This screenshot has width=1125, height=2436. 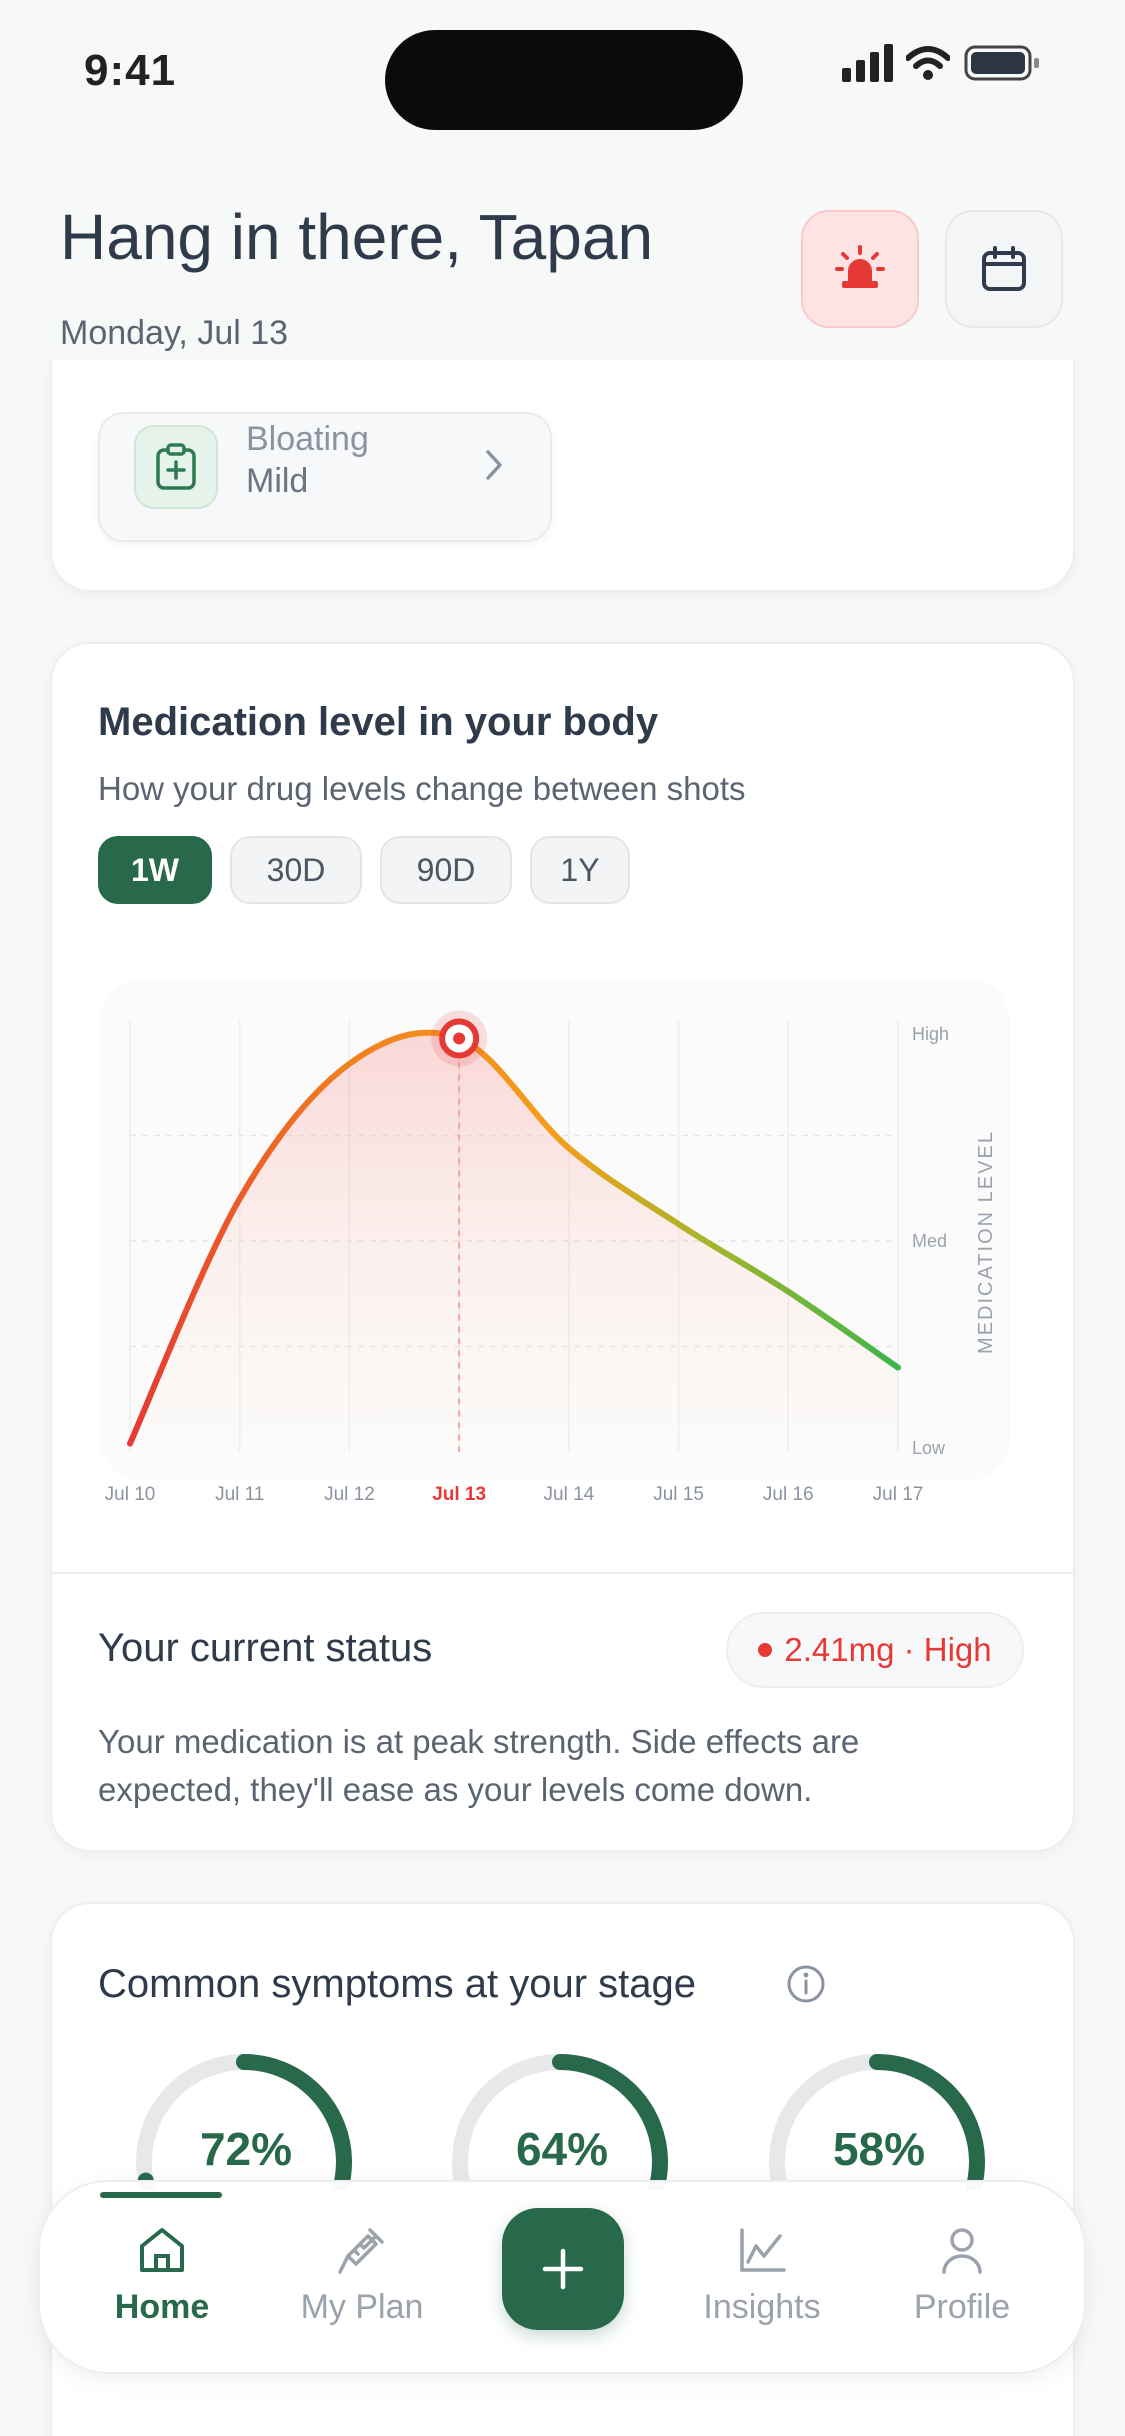 I want to click on series-line, so click(x=514, y=1238).